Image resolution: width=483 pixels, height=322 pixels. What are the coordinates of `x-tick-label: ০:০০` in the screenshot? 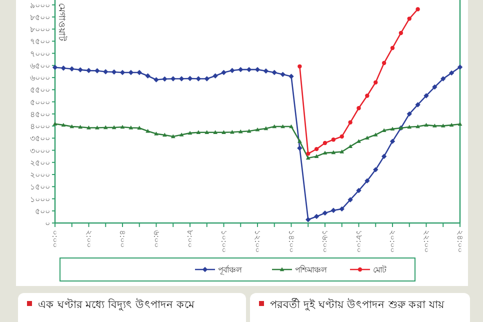 It's located at (55, 239).